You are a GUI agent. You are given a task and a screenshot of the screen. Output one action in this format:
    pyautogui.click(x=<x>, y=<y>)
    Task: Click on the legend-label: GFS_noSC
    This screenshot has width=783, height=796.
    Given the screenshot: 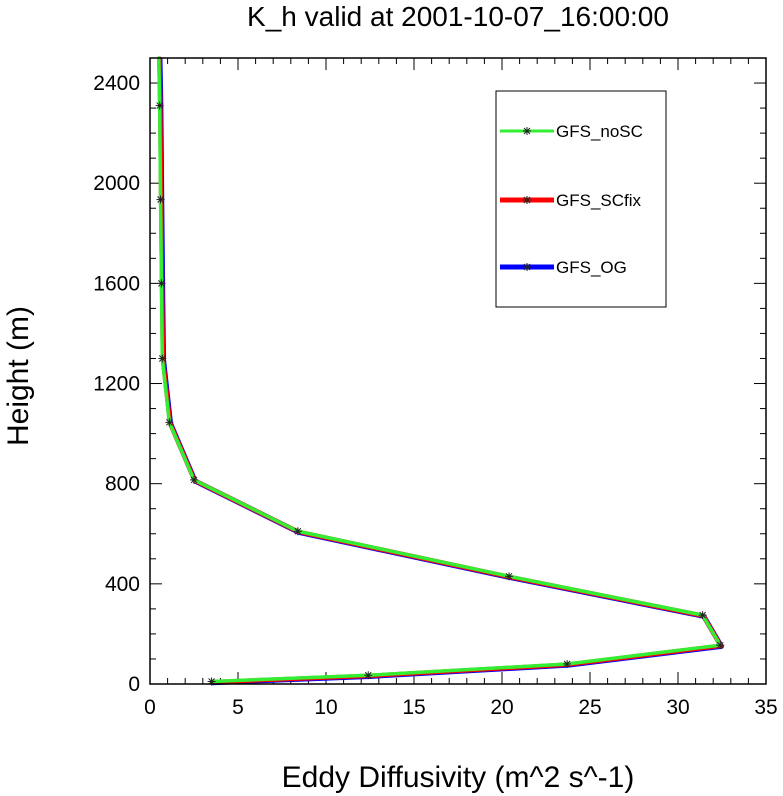 What is the action you would take?
    pyautogui.click(x=599, y=131)
    